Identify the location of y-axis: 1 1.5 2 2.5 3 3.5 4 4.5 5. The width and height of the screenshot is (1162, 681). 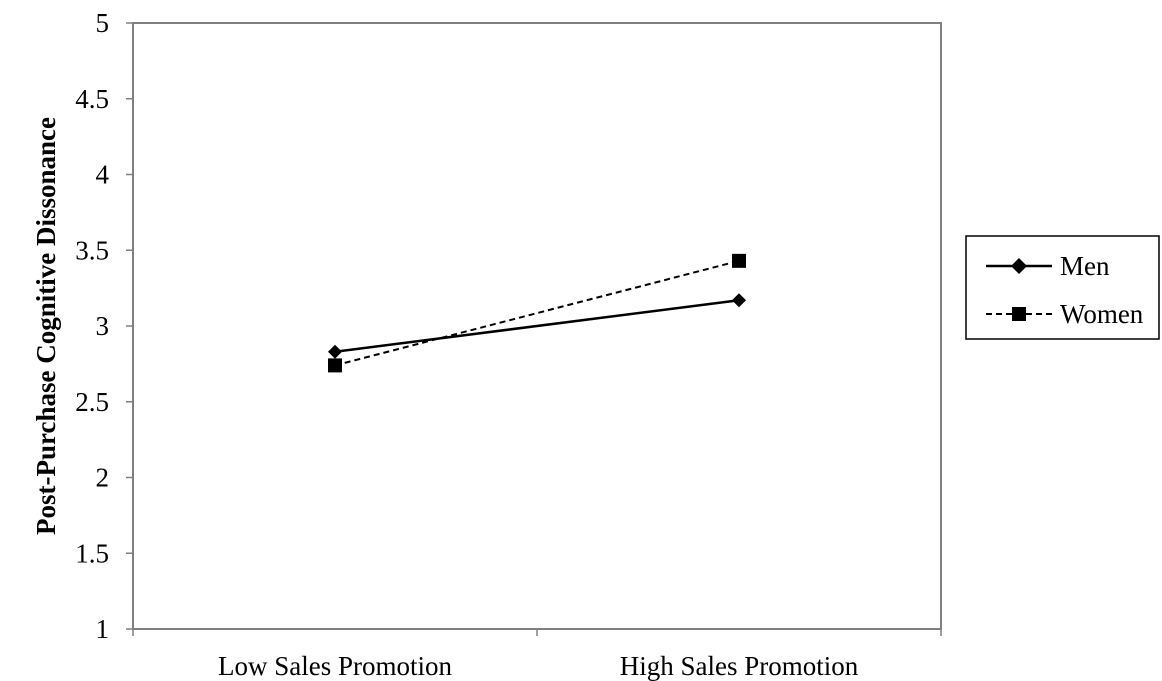
(104, 326).